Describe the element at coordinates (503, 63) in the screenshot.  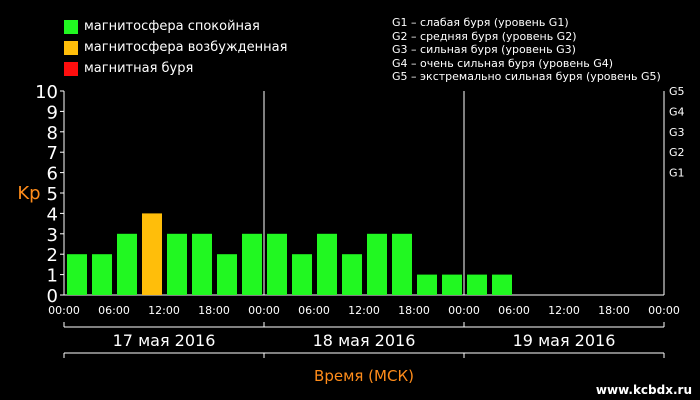
I see `storm-level-g4: G4 – очень сильная буря (уровень G4)` at that location.